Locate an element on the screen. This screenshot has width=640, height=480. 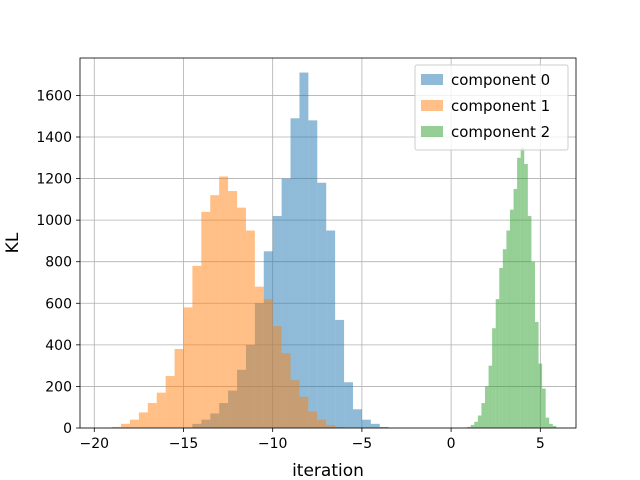
x-axis-ticks: −20 −15 −10 −5 0 5 is located at coordinates (312, 440).